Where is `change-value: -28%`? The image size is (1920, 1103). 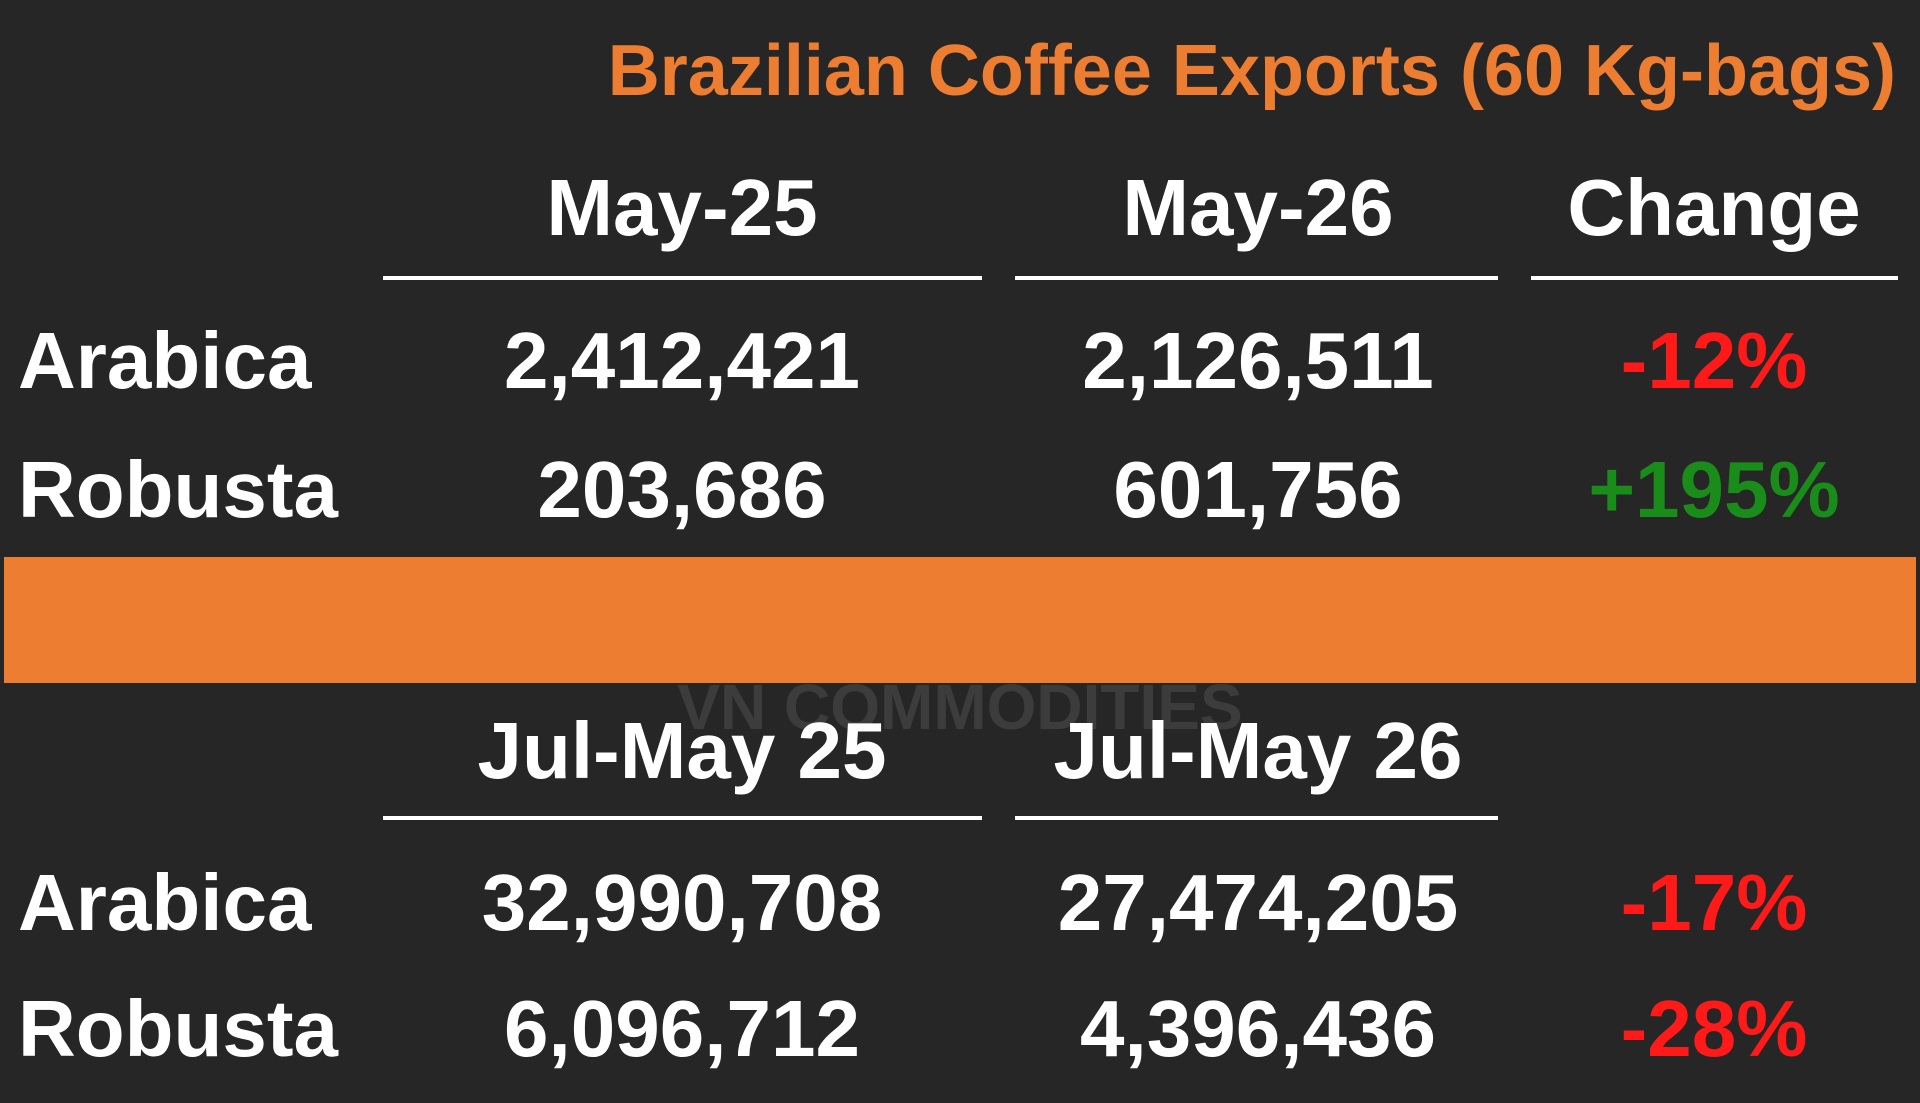 change-value: -28% is located at coordinates (1714, 1028).